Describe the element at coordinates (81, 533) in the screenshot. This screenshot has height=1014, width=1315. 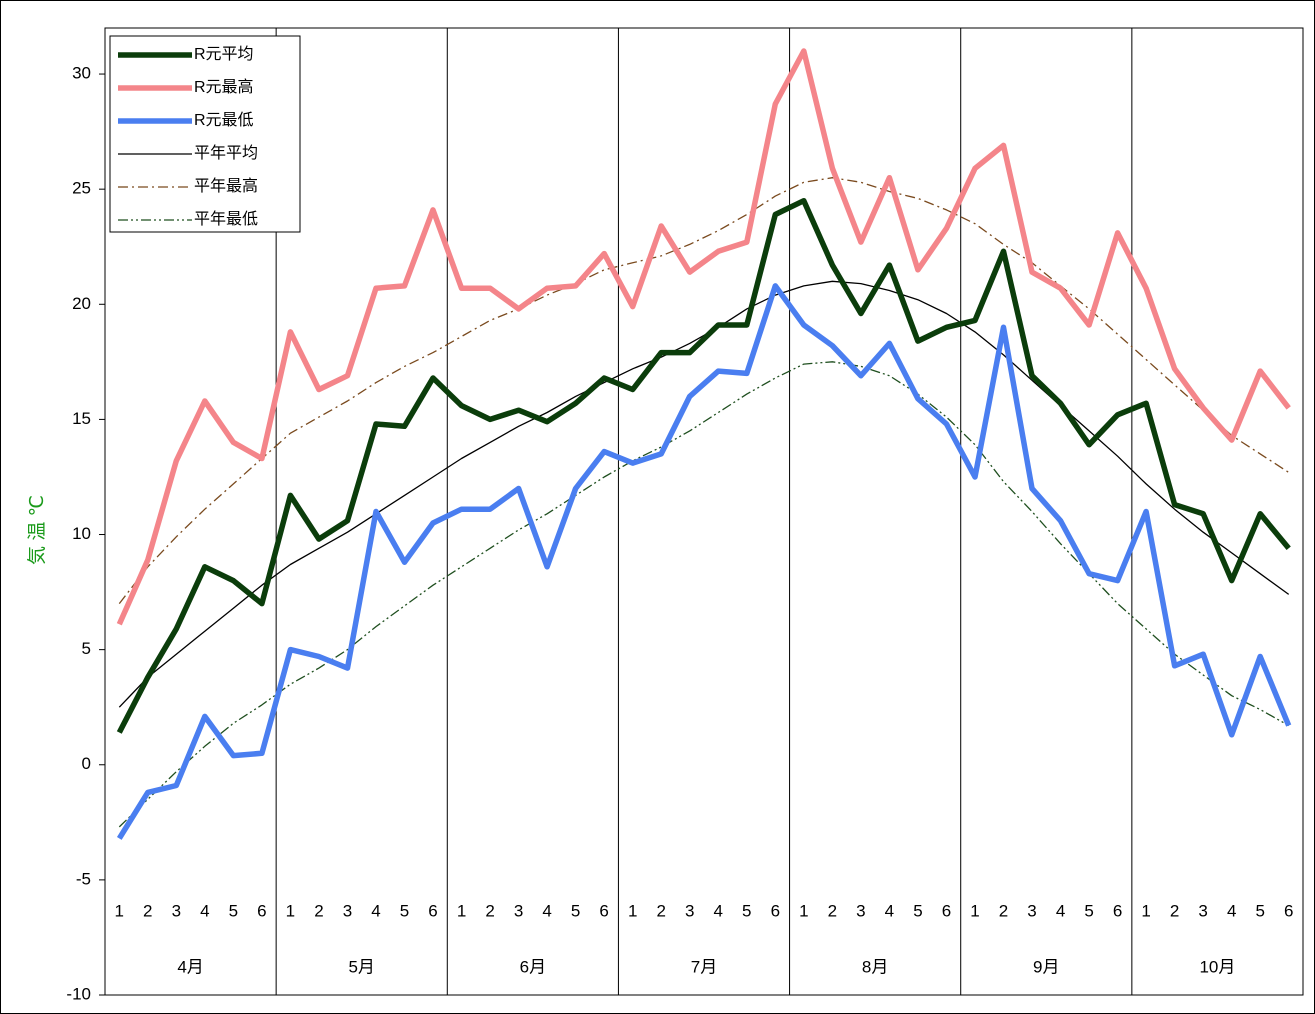
I see `y-tick-label: 10` at that location.